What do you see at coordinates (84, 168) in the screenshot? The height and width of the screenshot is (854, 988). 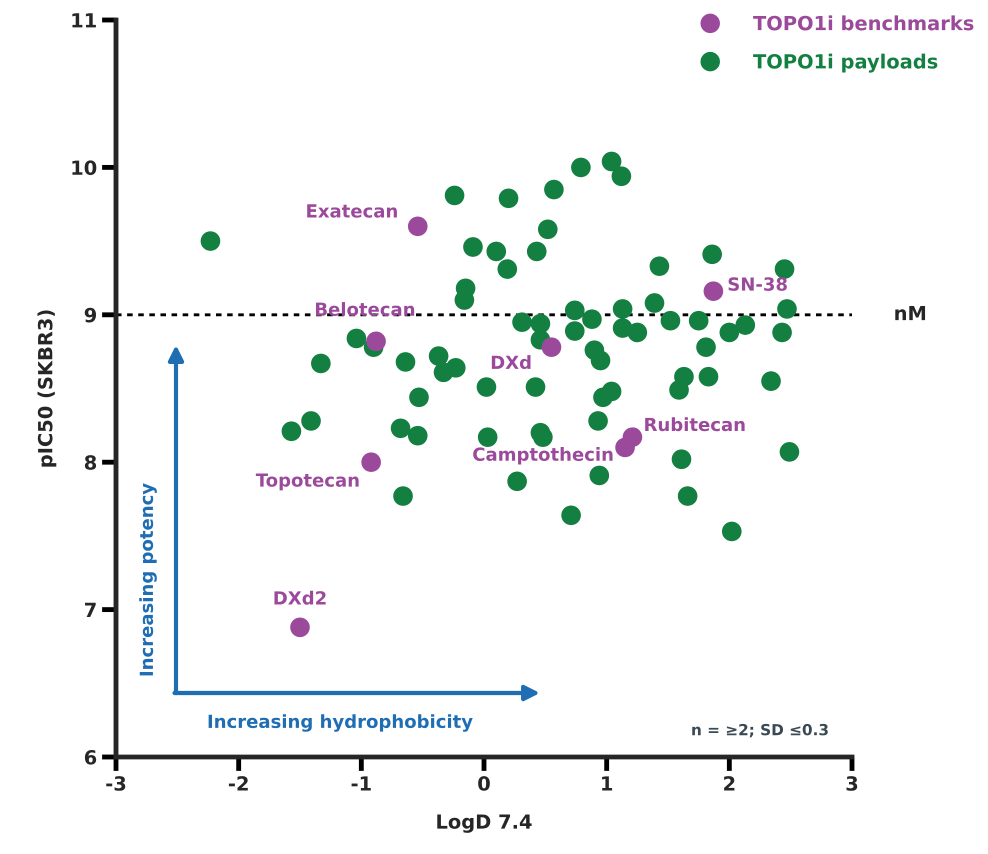 I see `y-tick-label: 10` at bounding box center [84, 168].